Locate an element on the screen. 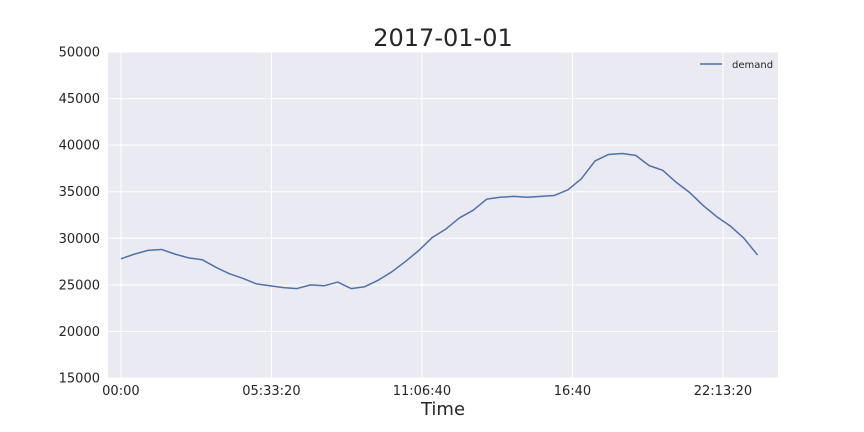  y-tick-label: 45000 is located at coordinates (79, 99).